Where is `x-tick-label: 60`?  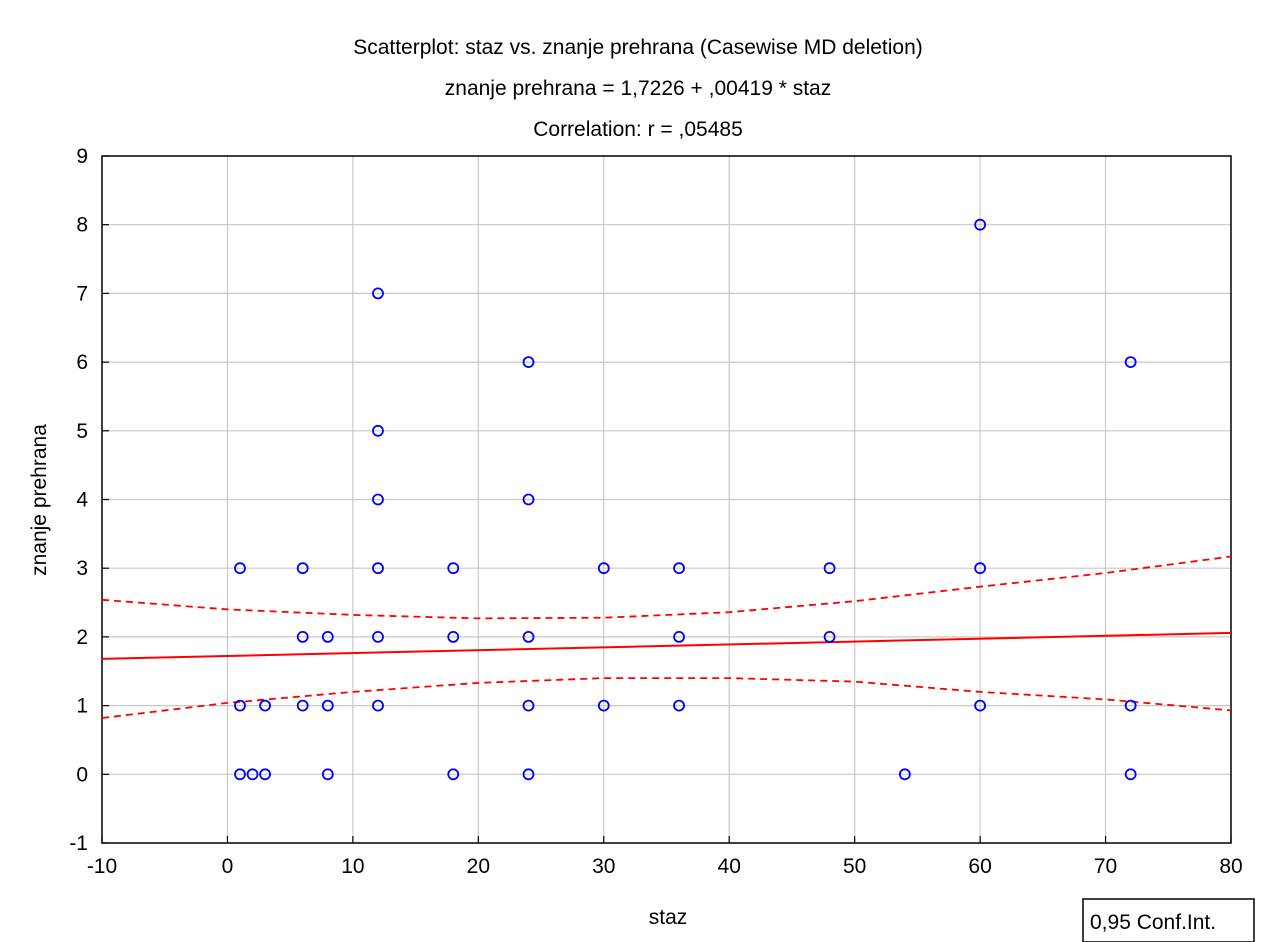
x-tick-label: 60 is located at coordinates (979, 866).